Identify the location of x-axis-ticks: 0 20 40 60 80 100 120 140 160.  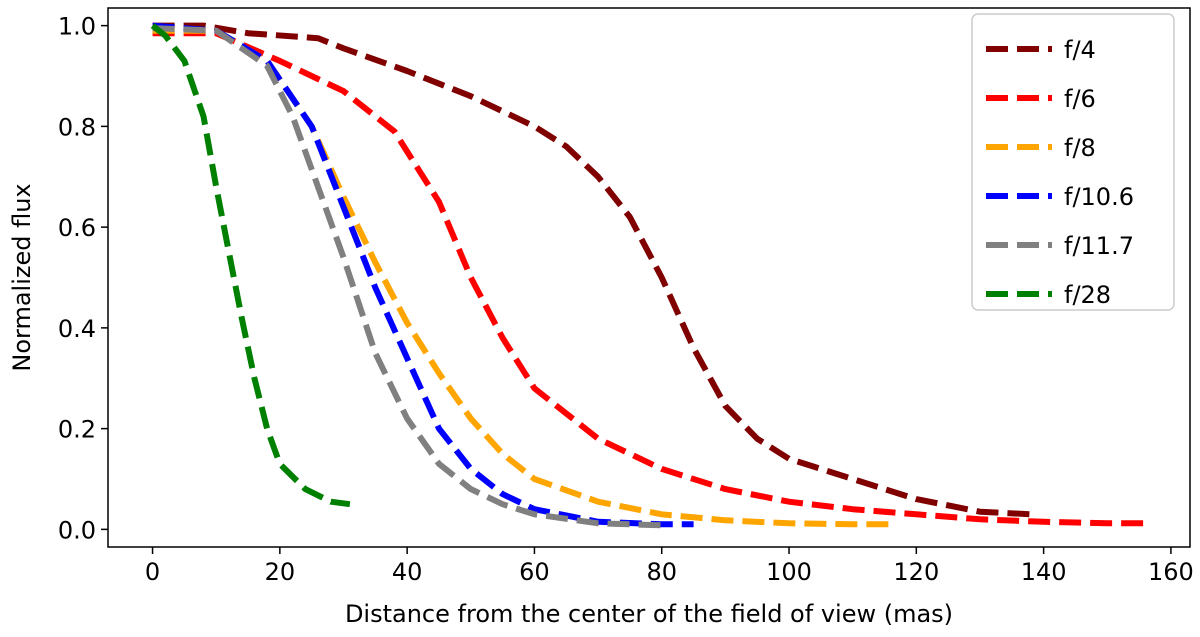
(669, 566).